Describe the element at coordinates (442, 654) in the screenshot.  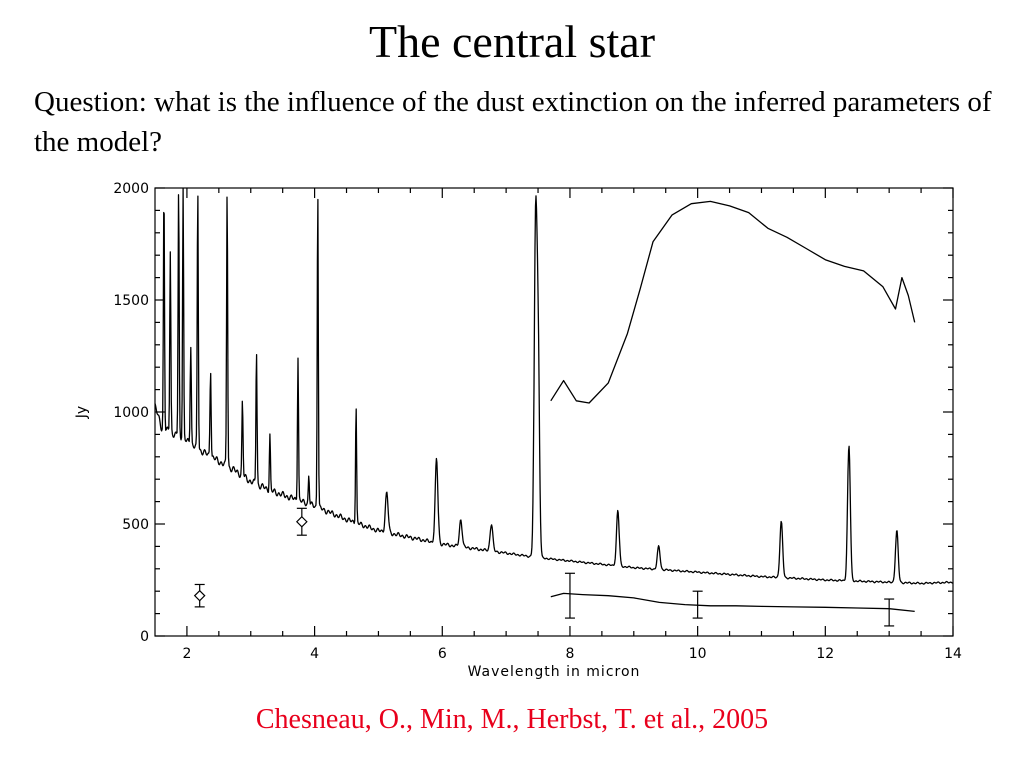
I see `x-tick-label: 6` at that location.